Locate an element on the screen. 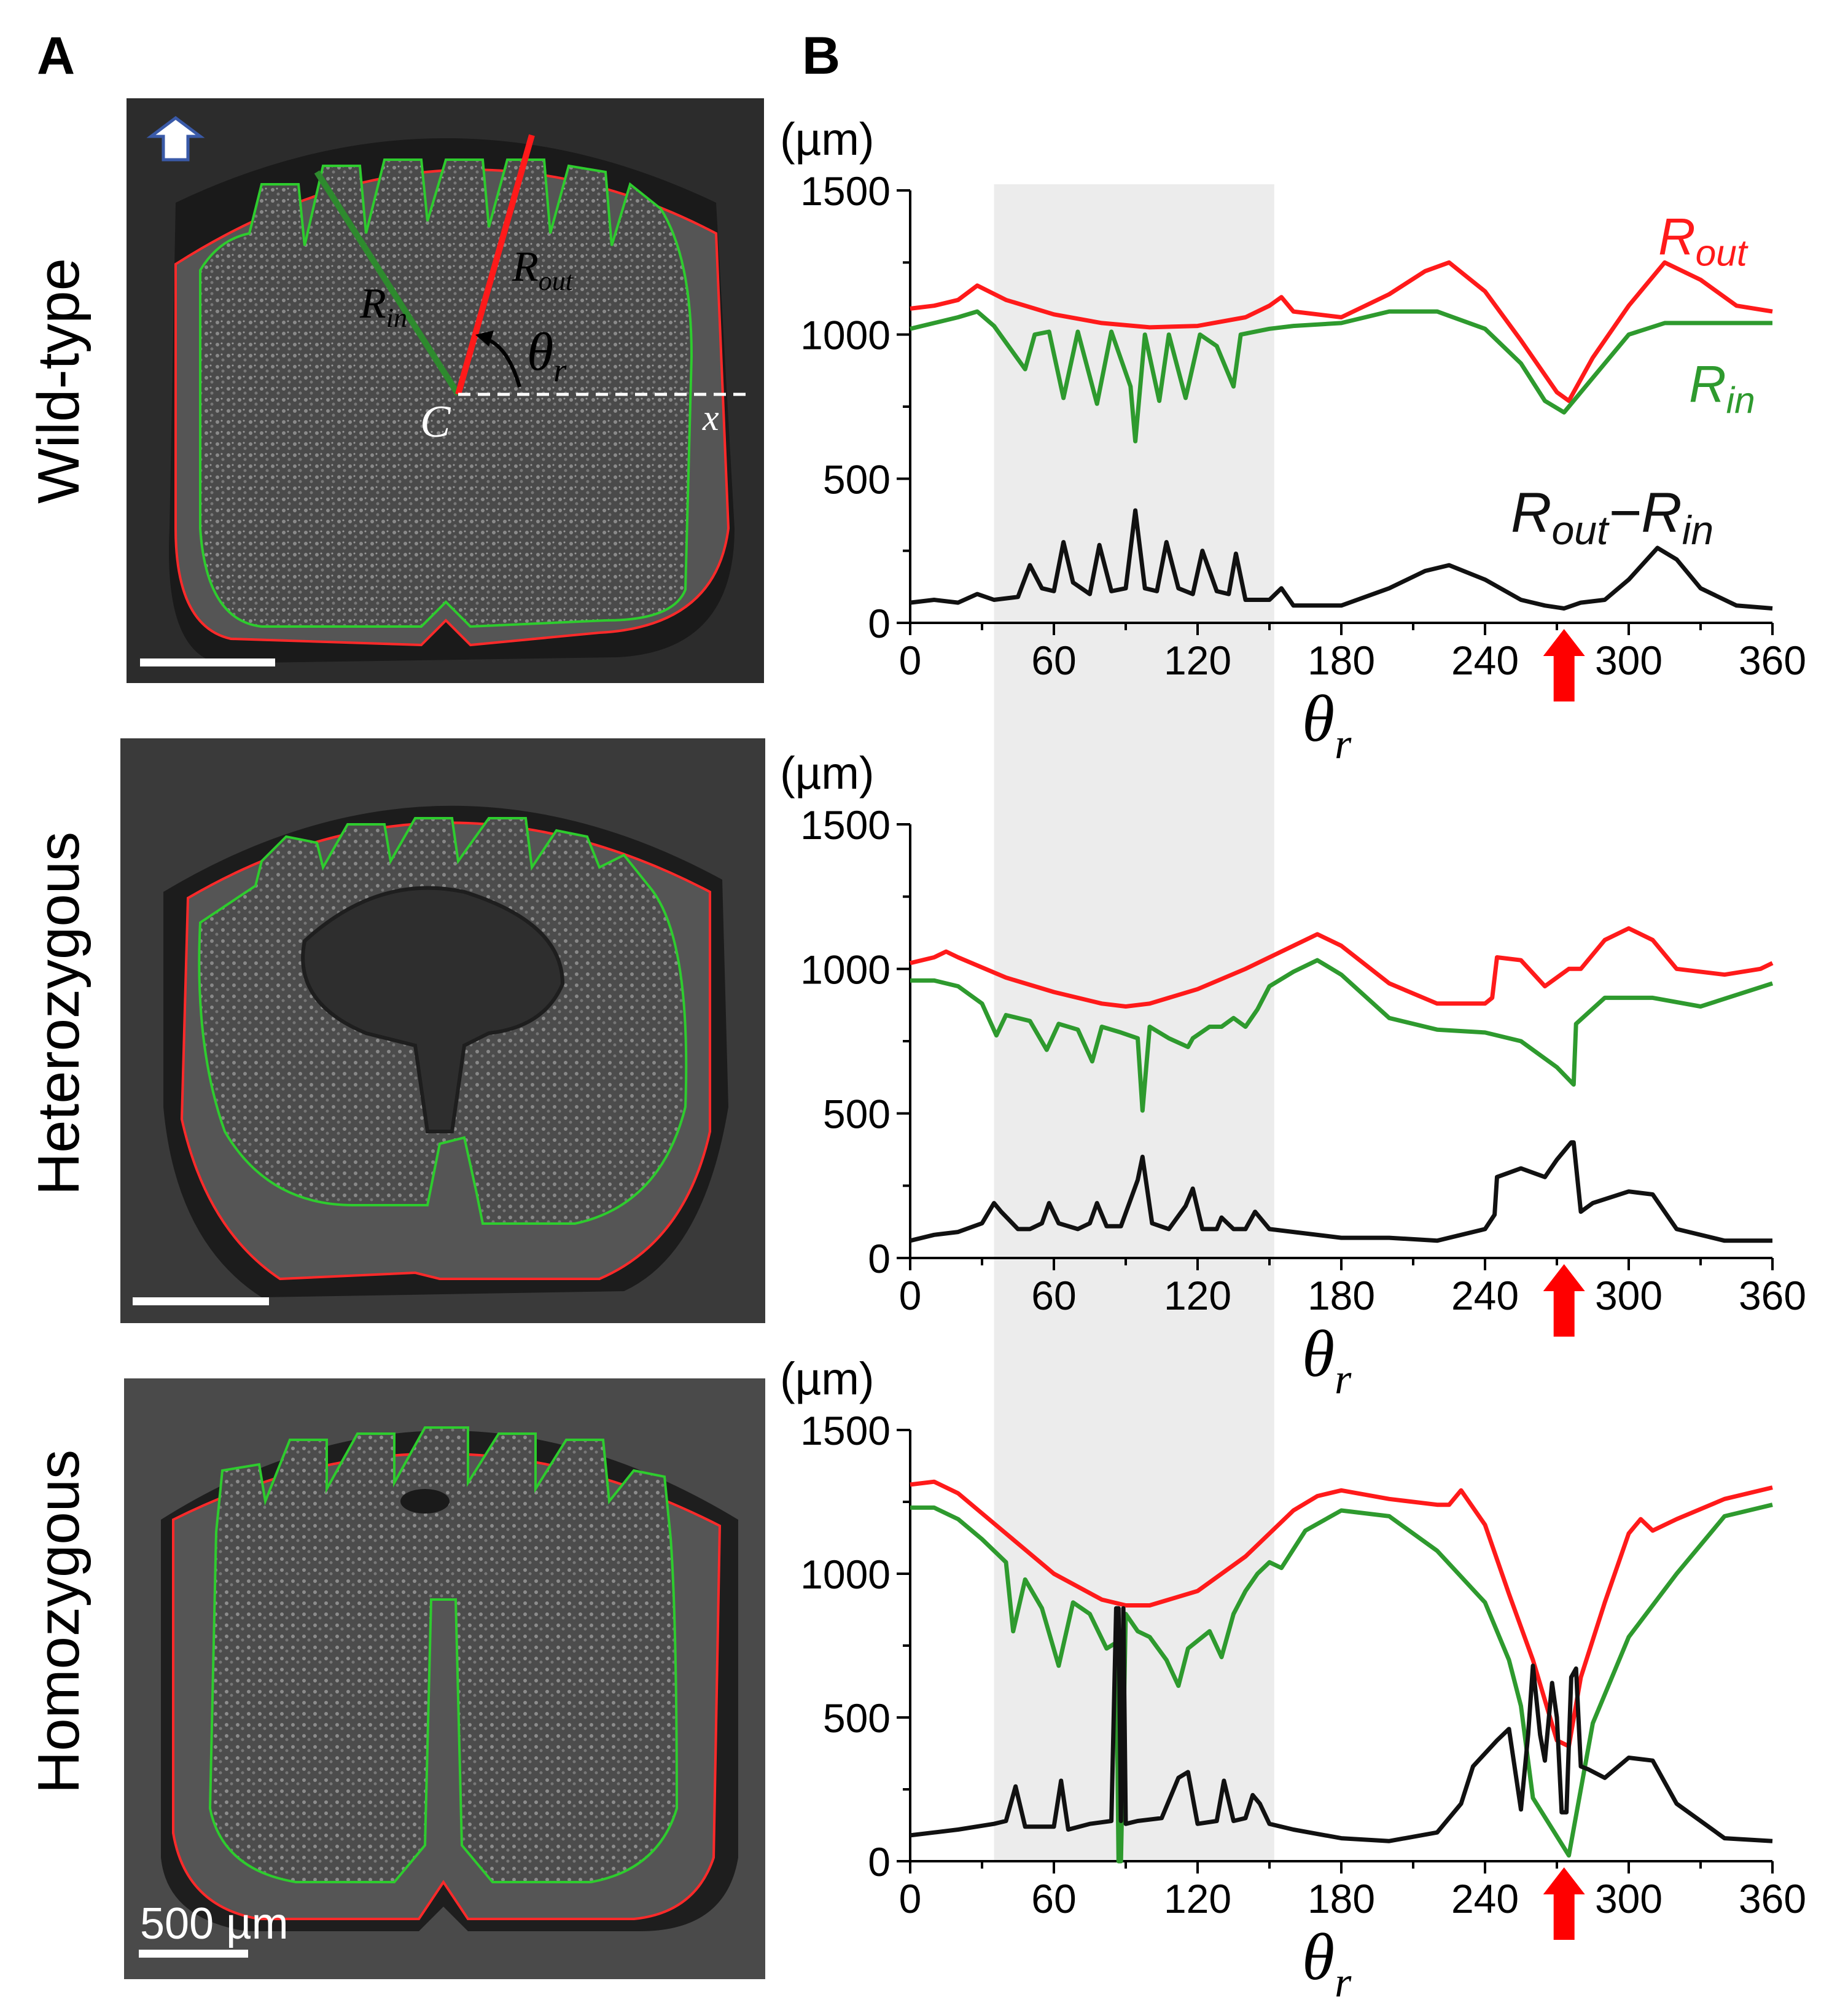 The height and width of the screenshot is (2016, 1840). chart3-ytick-label: 1500 is located at coordinates (845, 1430).